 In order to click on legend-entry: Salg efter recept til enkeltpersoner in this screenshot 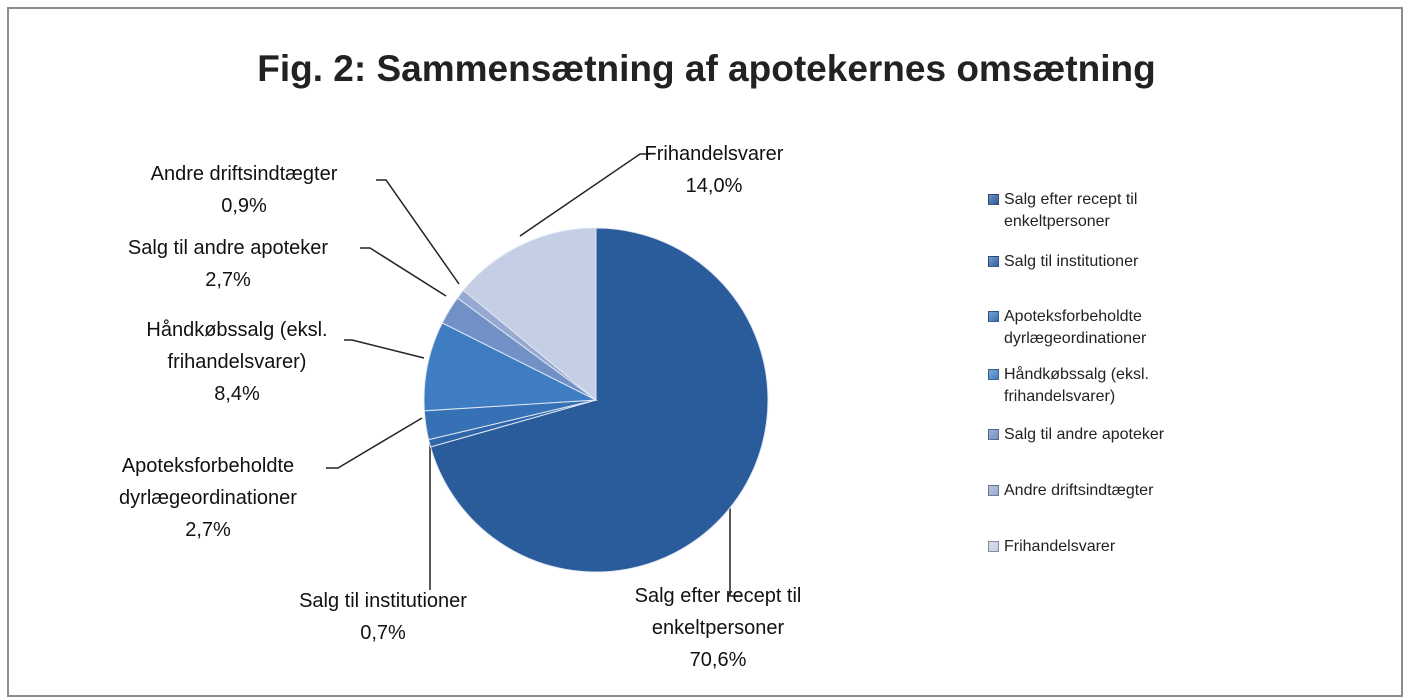, I will do `click(1101, 211)`.